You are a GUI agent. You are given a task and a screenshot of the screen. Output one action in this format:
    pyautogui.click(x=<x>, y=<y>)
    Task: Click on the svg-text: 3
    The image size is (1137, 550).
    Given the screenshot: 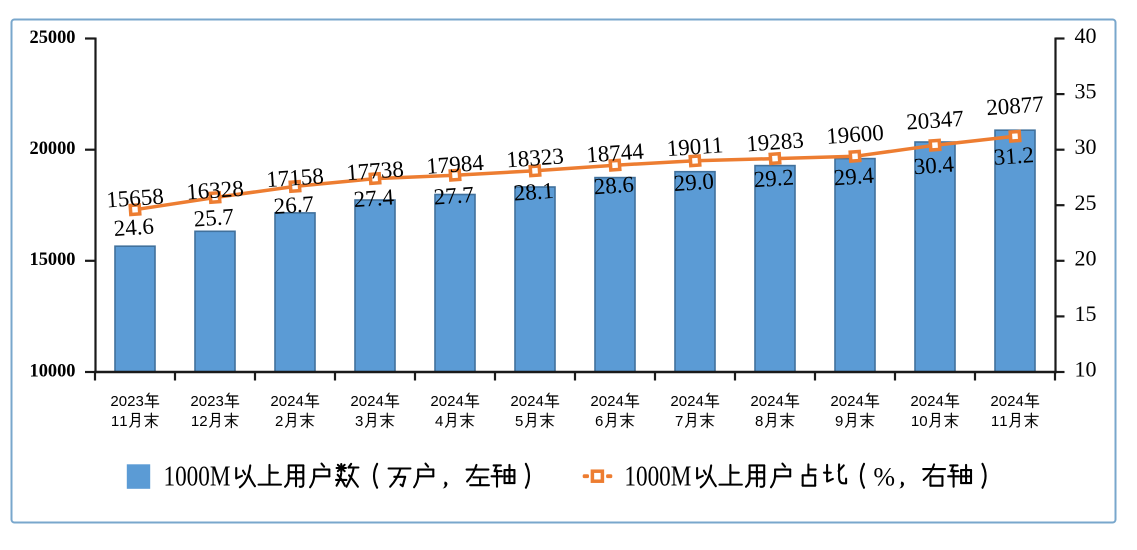 What is the action you would take?
    pyautogui.click(x=359, y=421)
    